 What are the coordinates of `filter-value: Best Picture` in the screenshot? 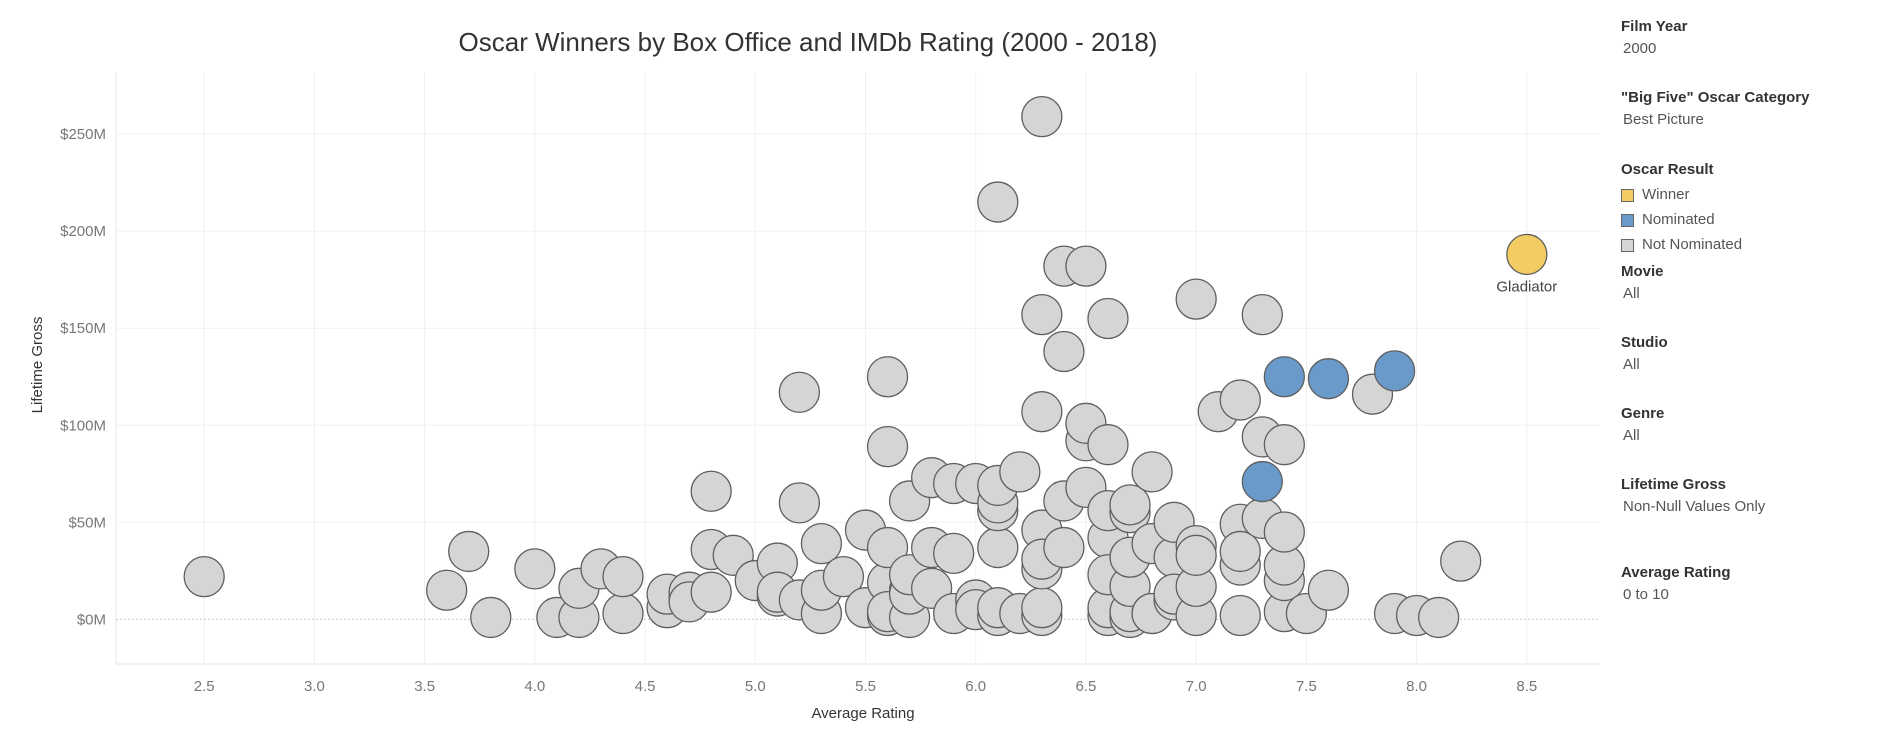 It's located at (1663, 119).